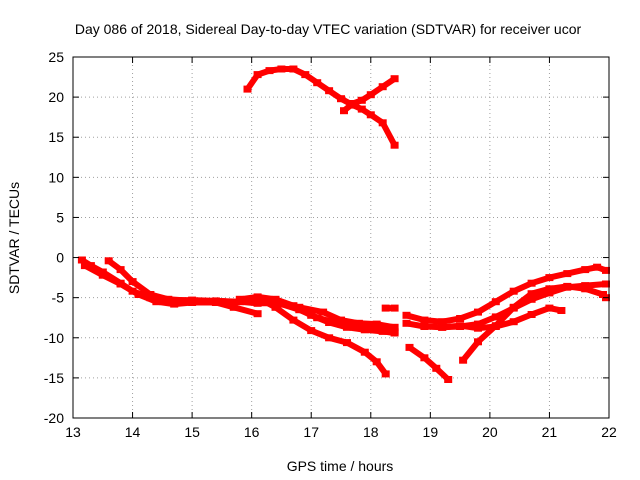 Image resolution: width=640 pixels, height=480 pixels. I want to click on y-tick-label: 15, so click(56, 137).